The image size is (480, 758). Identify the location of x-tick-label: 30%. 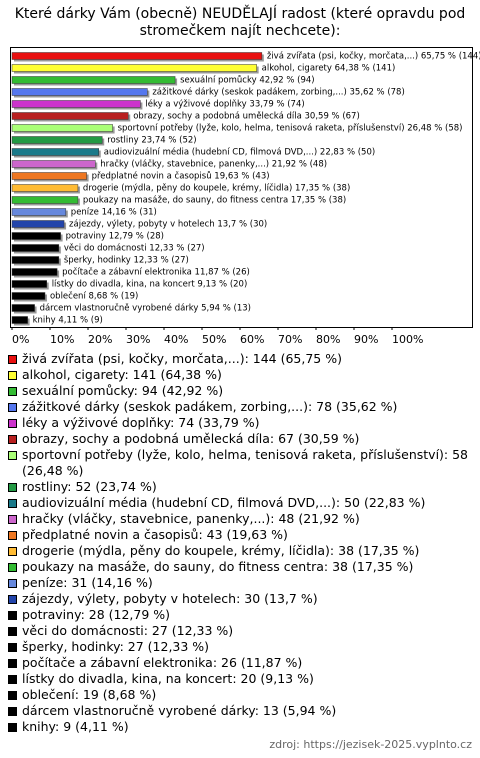
(138, 339).